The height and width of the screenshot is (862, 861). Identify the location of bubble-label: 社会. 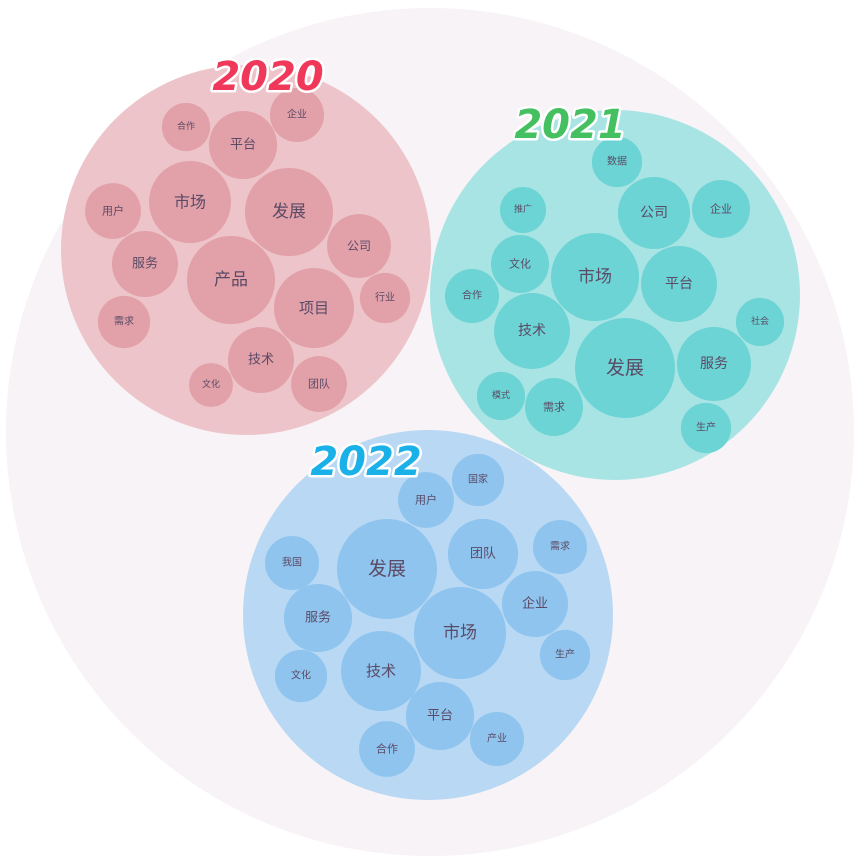
(760, 321).